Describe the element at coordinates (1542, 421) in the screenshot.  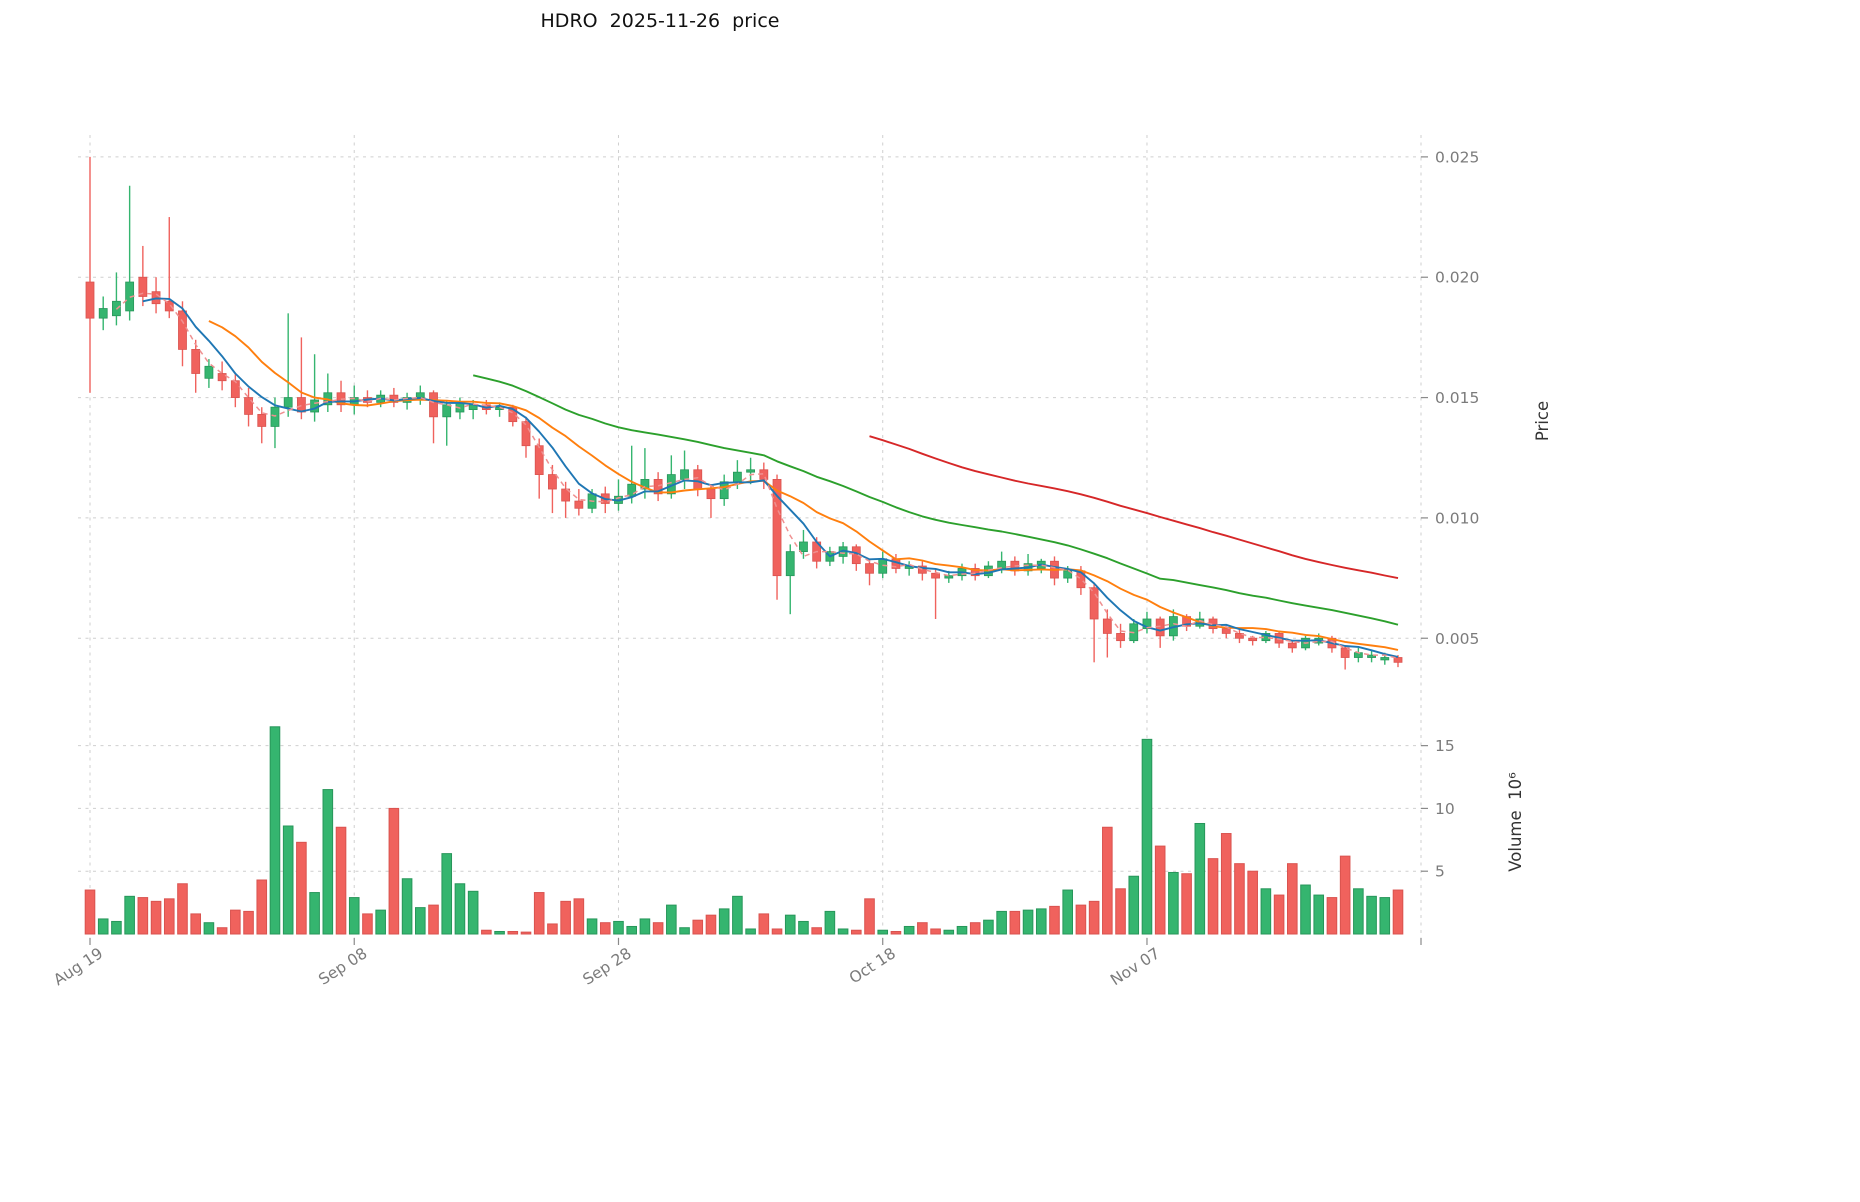
I see `price-axis-label: Price` at that location.